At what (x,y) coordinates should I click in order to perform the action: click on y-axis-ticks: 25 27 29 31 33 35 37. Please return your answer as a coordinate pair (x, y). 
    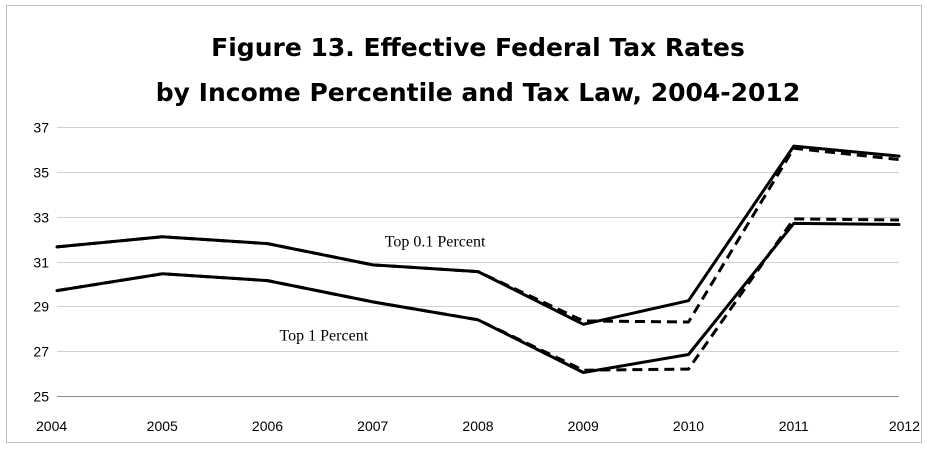
    Looking at the image, I should click on (41, 262).